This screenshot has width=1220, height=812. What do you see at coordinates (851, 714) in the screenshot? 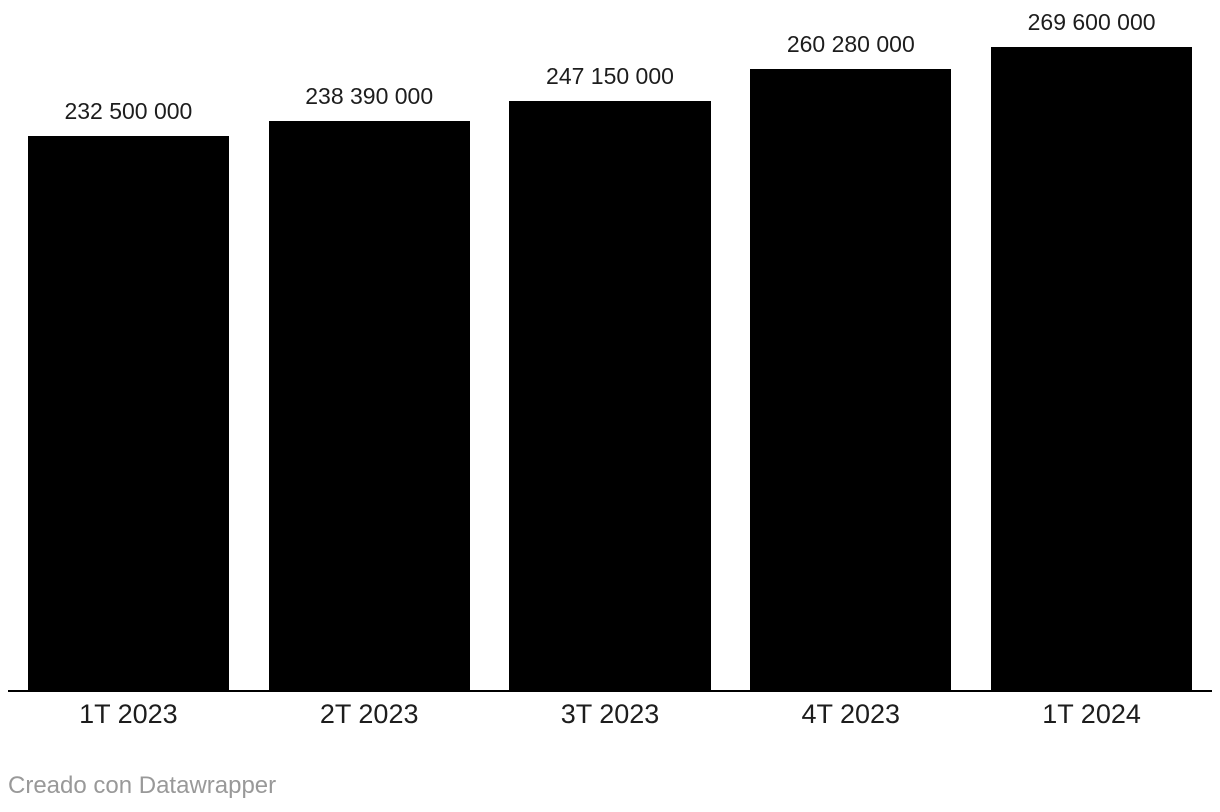
I see `x-axis-tick-label: 4T 2023` at bounding box center [851, 714].